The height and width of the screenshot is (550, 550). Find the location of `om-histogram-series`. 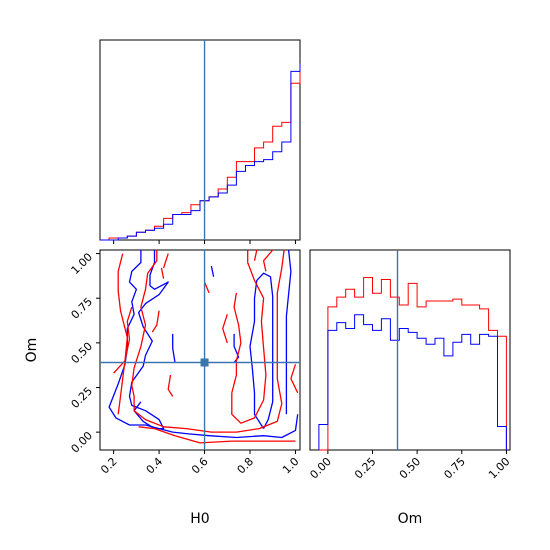

om-histogram-series is located at coordinates (412, 364).